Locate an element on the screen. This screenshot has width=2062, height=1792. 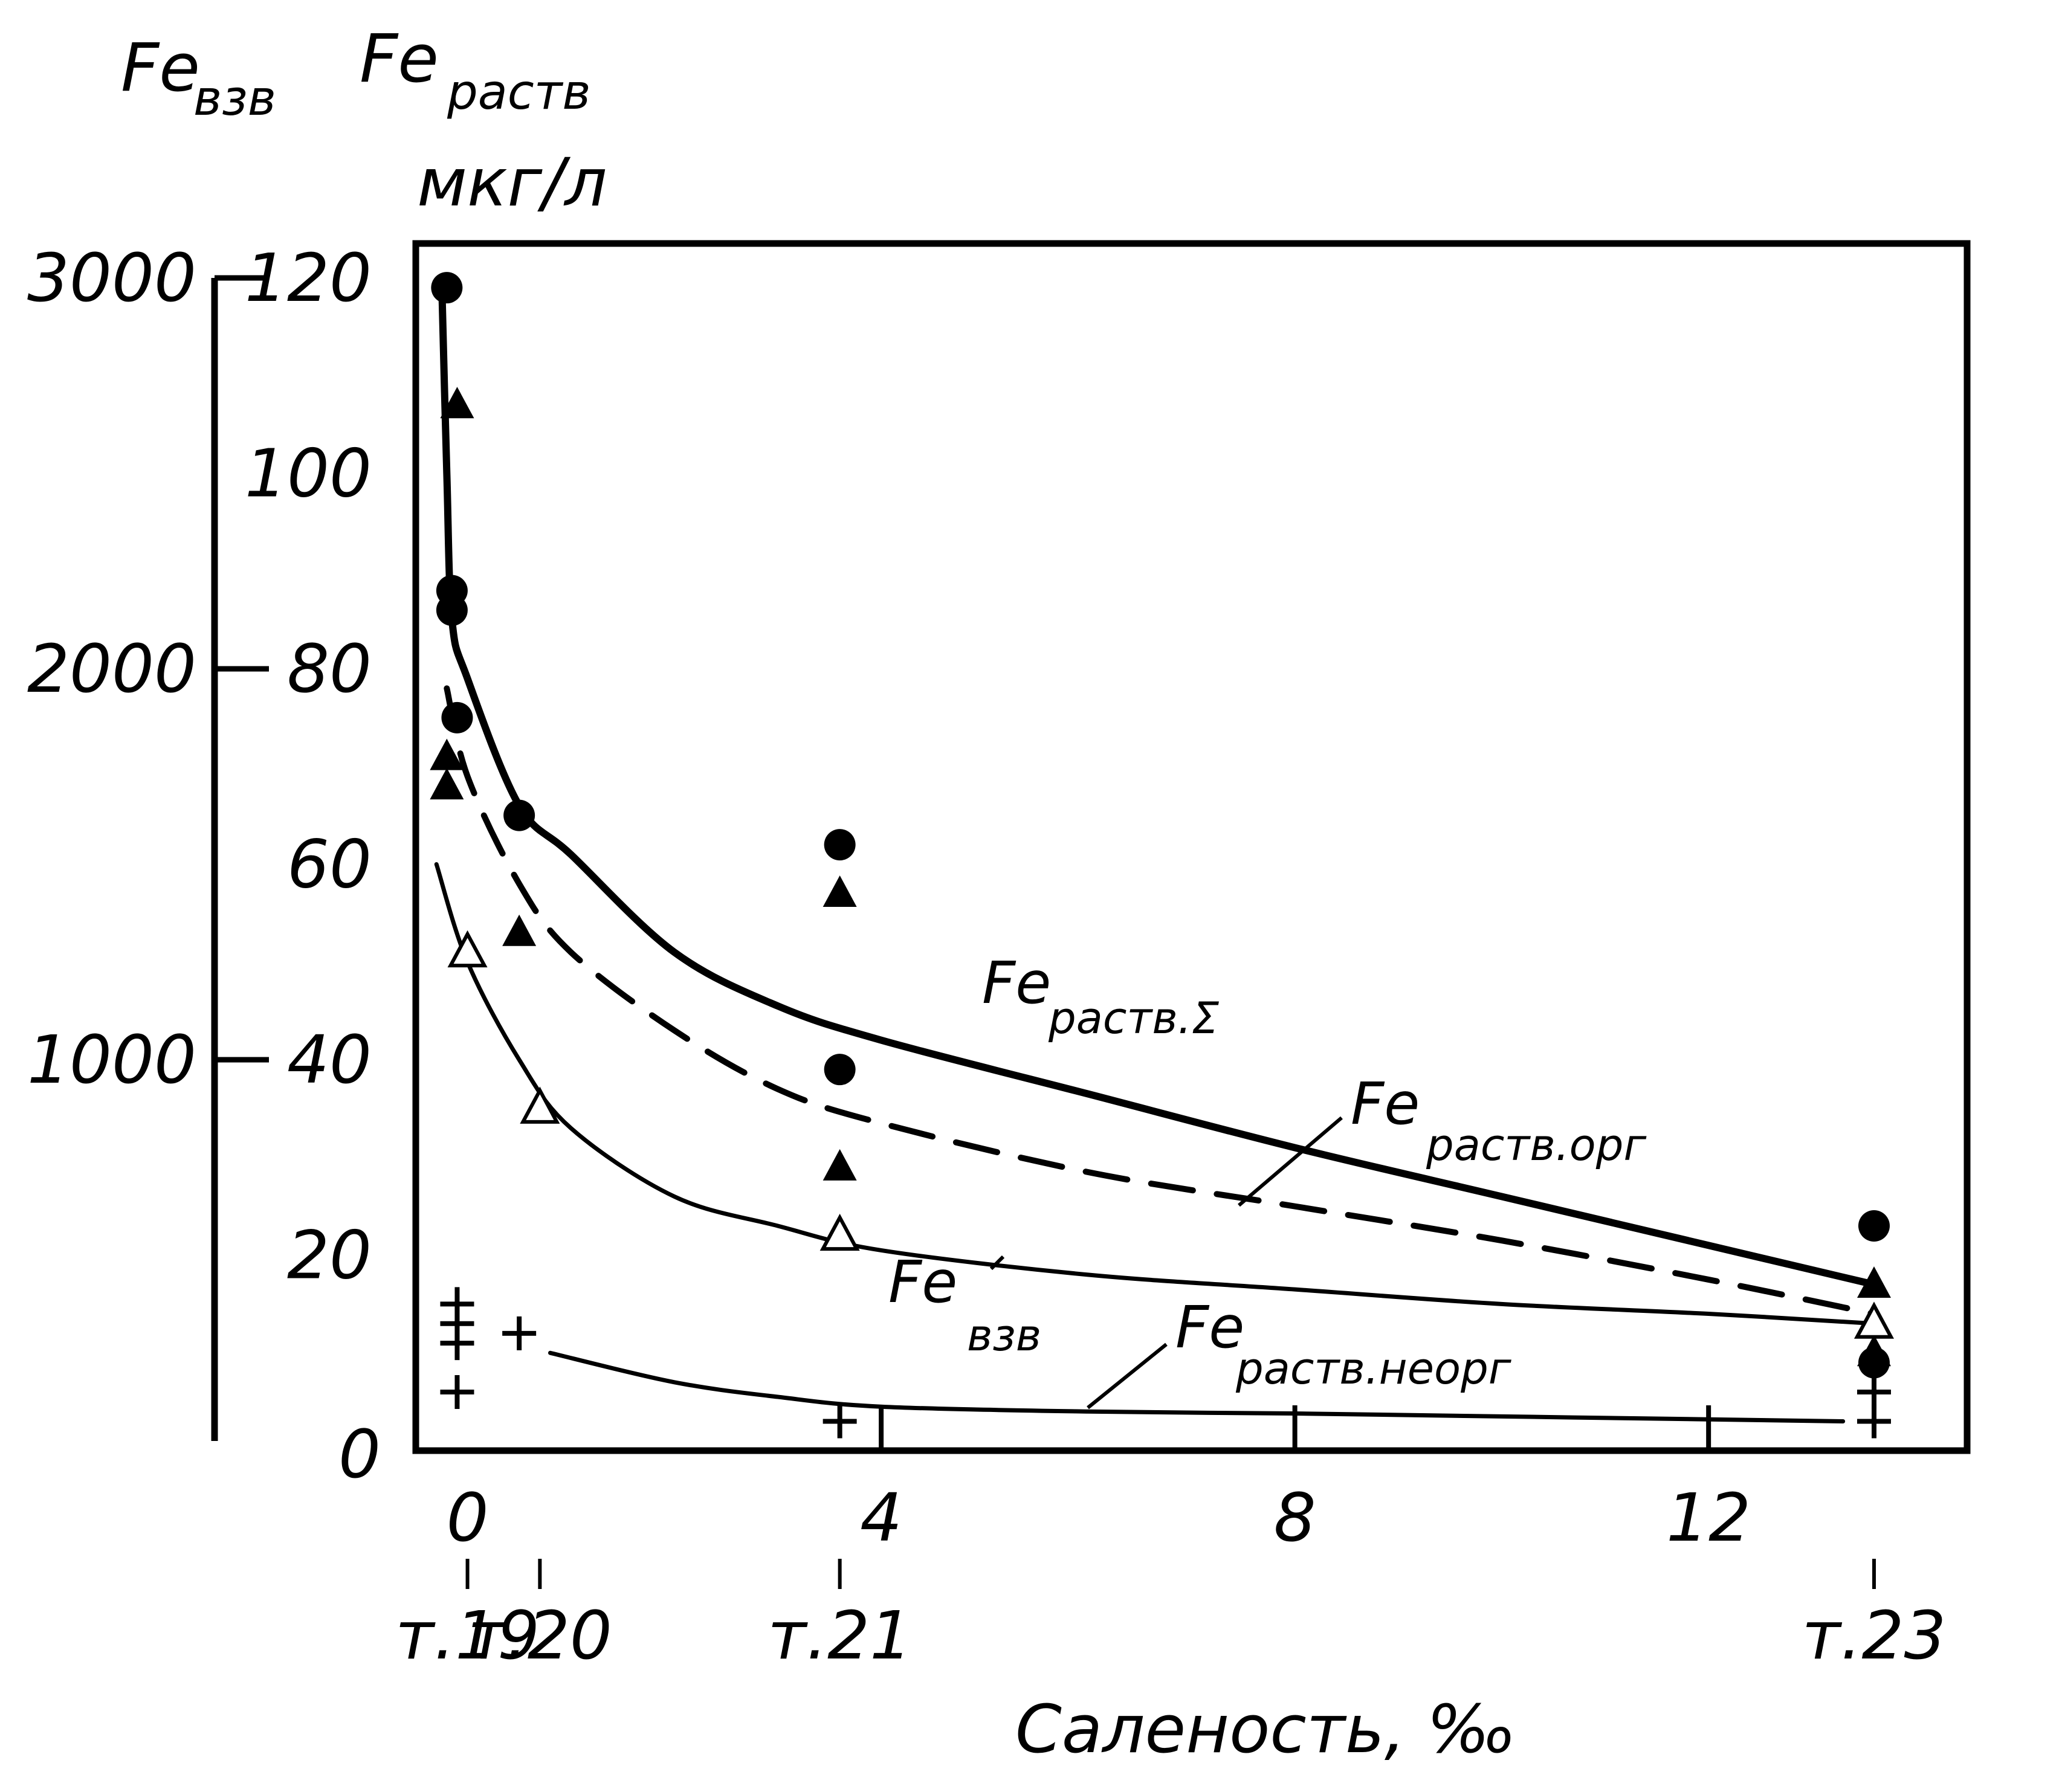
series-1-label-sub: раств.орг is located at coordinates (1536, 1145).